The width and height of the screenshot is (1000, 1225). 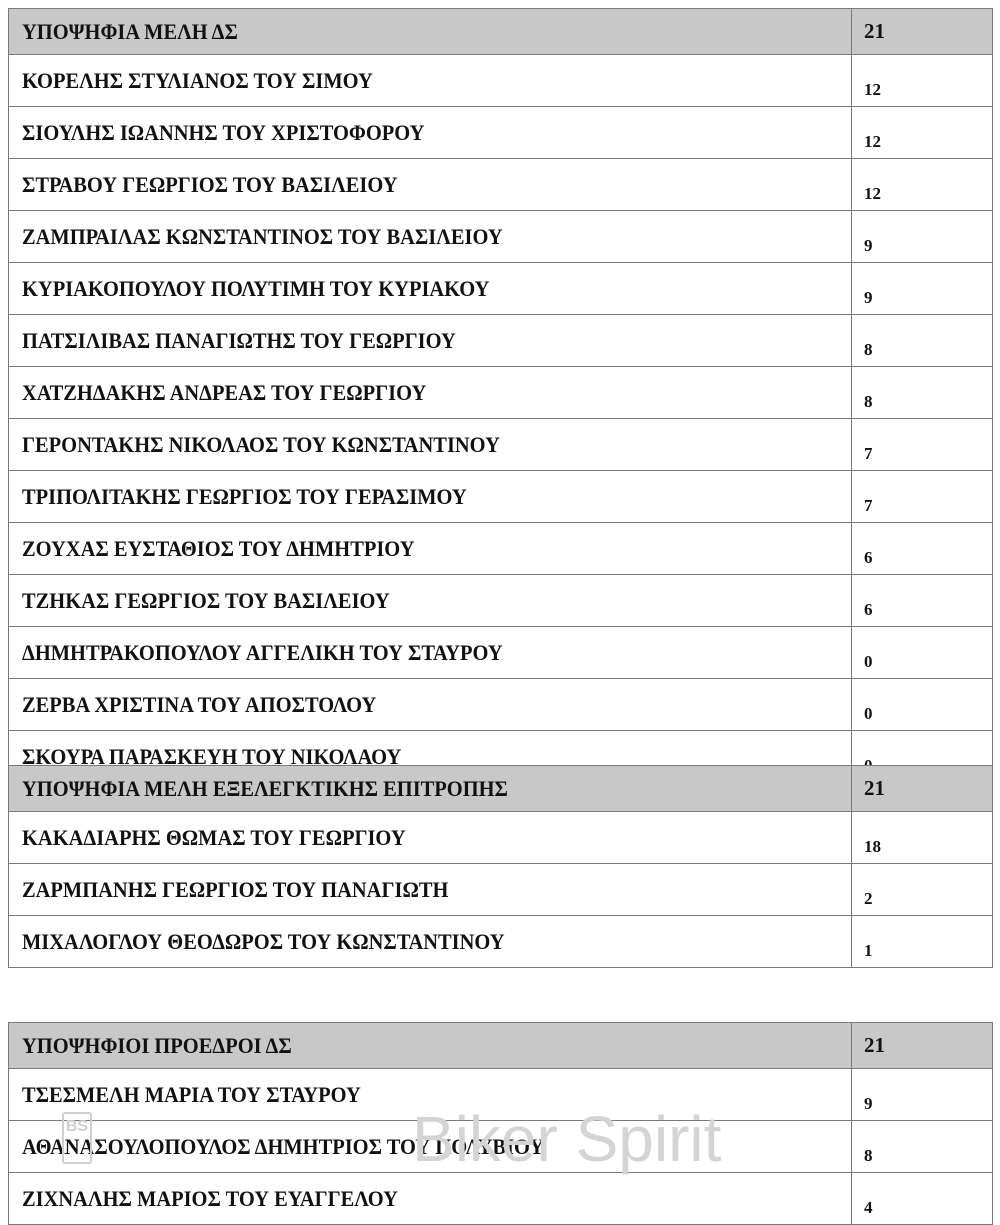 I want to click on candidate-name: ΖΙΧΝΑΛΗΣ ΜΑΡΙΟΣ ΤΟΥ ΕΥΑΓΓΕΛΟΥ, so click(x=210, y=1198).